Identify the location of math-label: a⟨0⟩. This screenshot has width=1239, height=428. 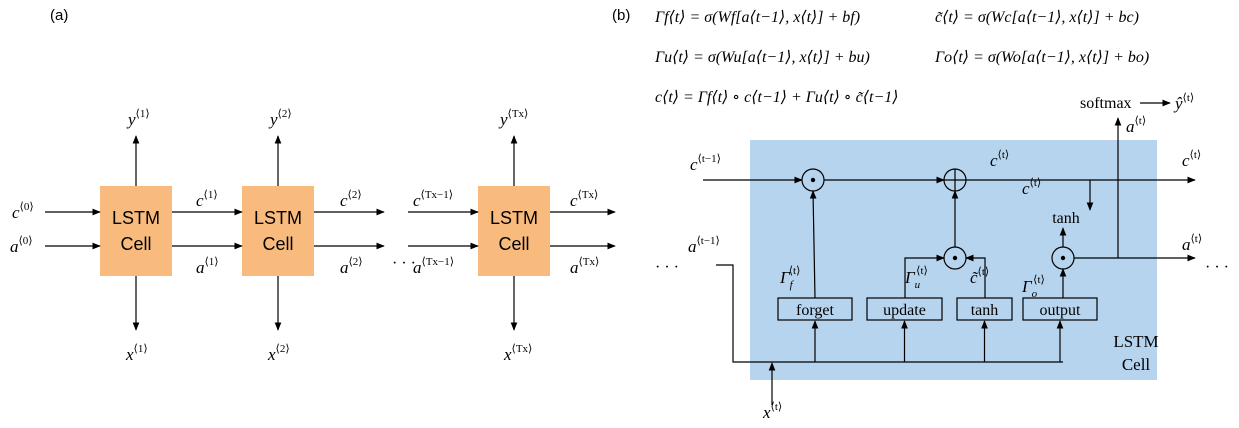
(21, 245).